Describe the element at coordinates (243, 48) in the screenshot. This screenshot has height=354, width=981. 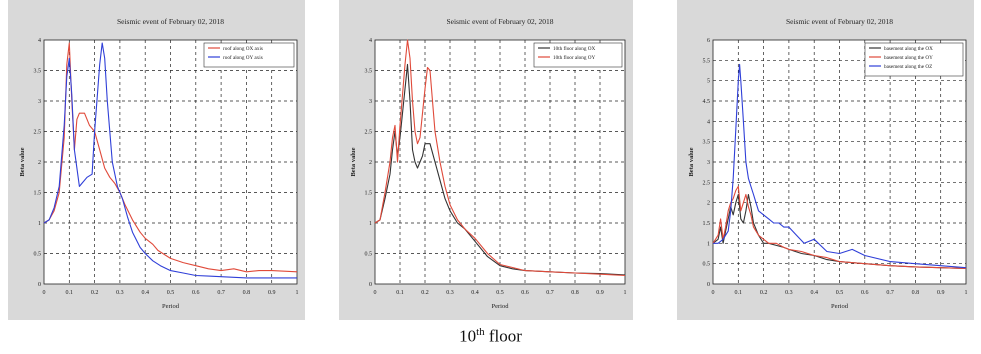
I see `legend-entry: roof along OX axis` at that location.